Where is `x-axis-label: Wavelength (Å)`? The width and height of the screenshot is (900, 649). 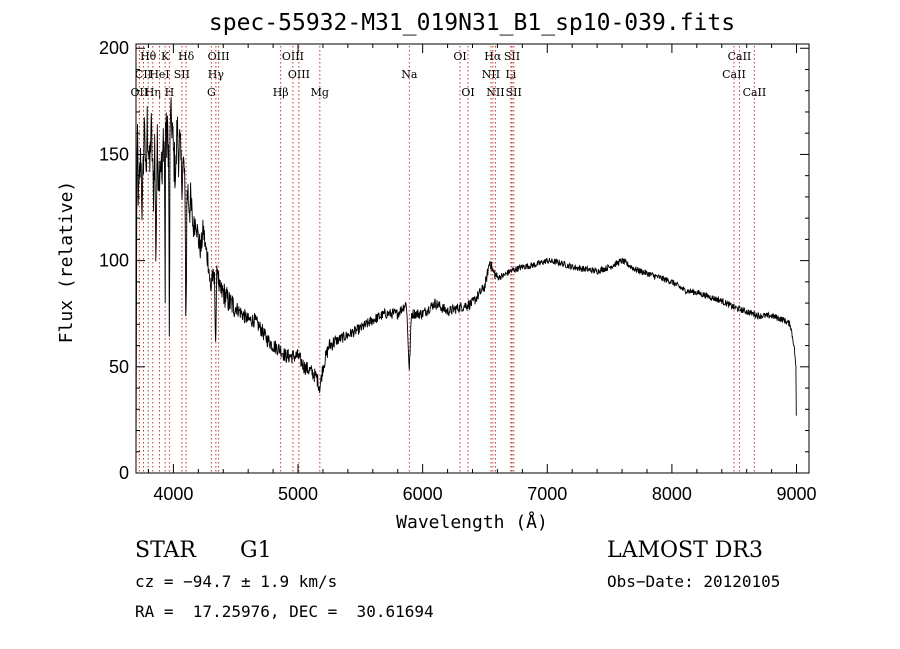
x-axis-label: Wavelength (Å) is located at coordinates (472, 522).